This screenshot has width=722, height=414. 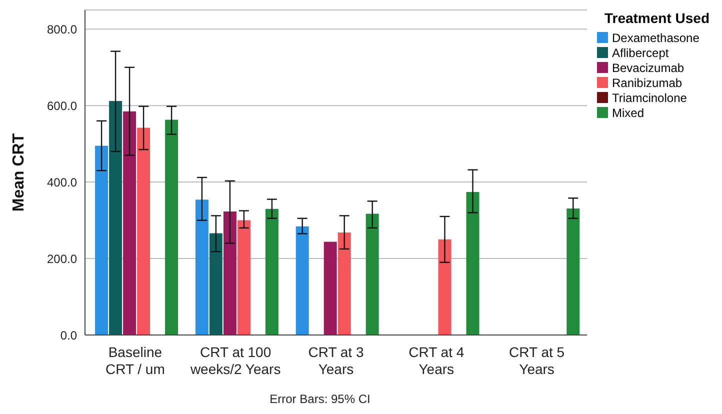 What do you see at coordinates (62, 182) in the screenshot?
I see `y-tick-label: 400.0` at bounding box center [62, 182].